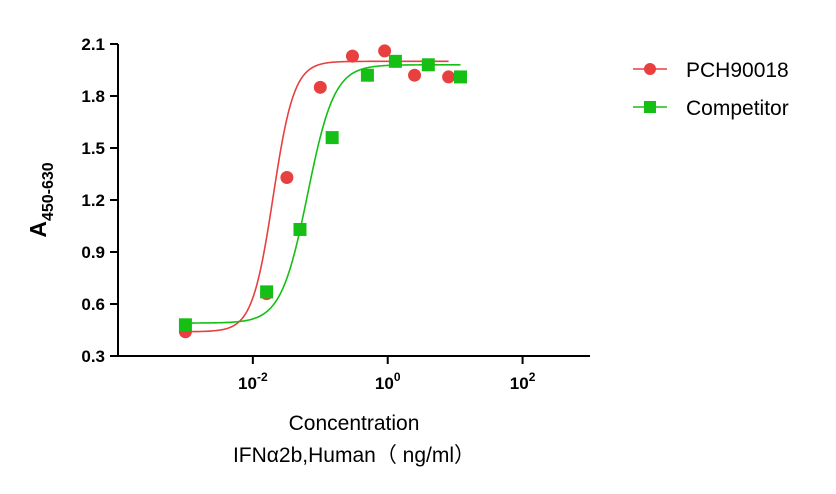 The width and height of the screenshot is (836, 494). What do you see at coordinates (93, 148) in the screenshot?
I see `y-tick-label: 1.5` at bounding box center [93, 148].